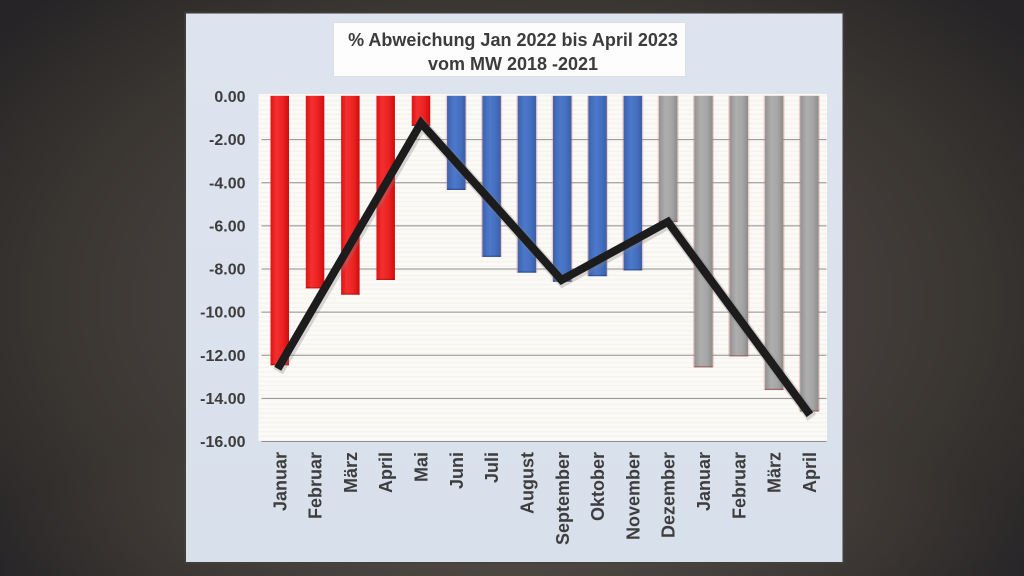 This screenshot has height=576, width=1024. I want to click on svg-text: -8.00, so click(227, 270).